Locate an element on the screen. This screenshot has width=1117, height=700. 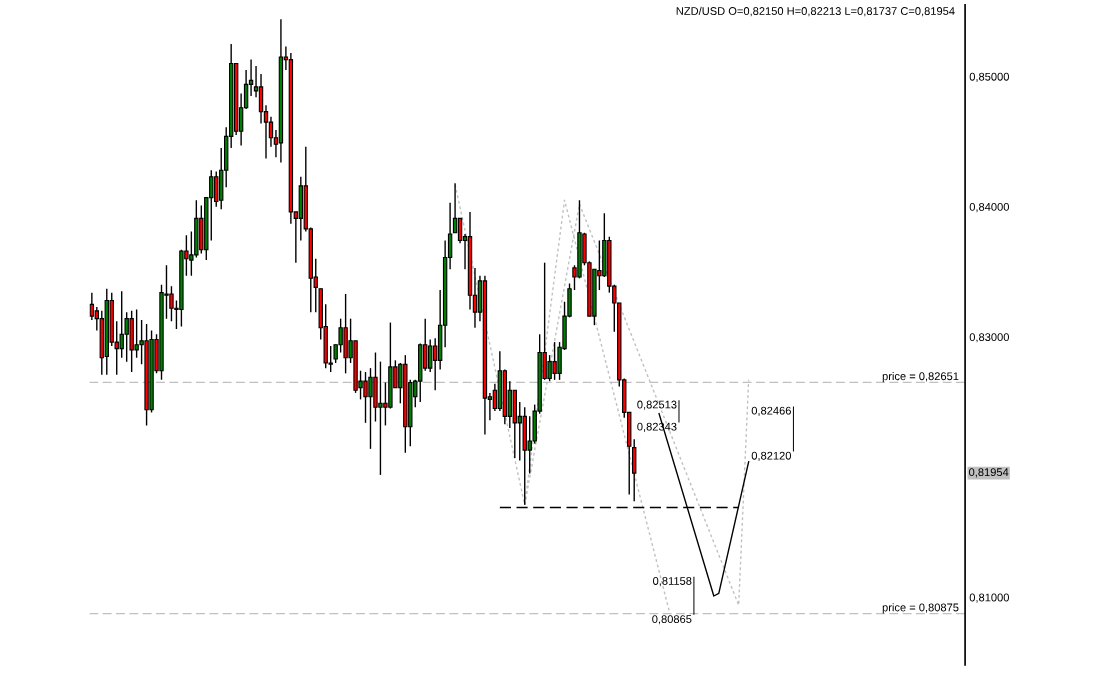
y-tick-label: 0,85000 is located at coordinates (989, 77).